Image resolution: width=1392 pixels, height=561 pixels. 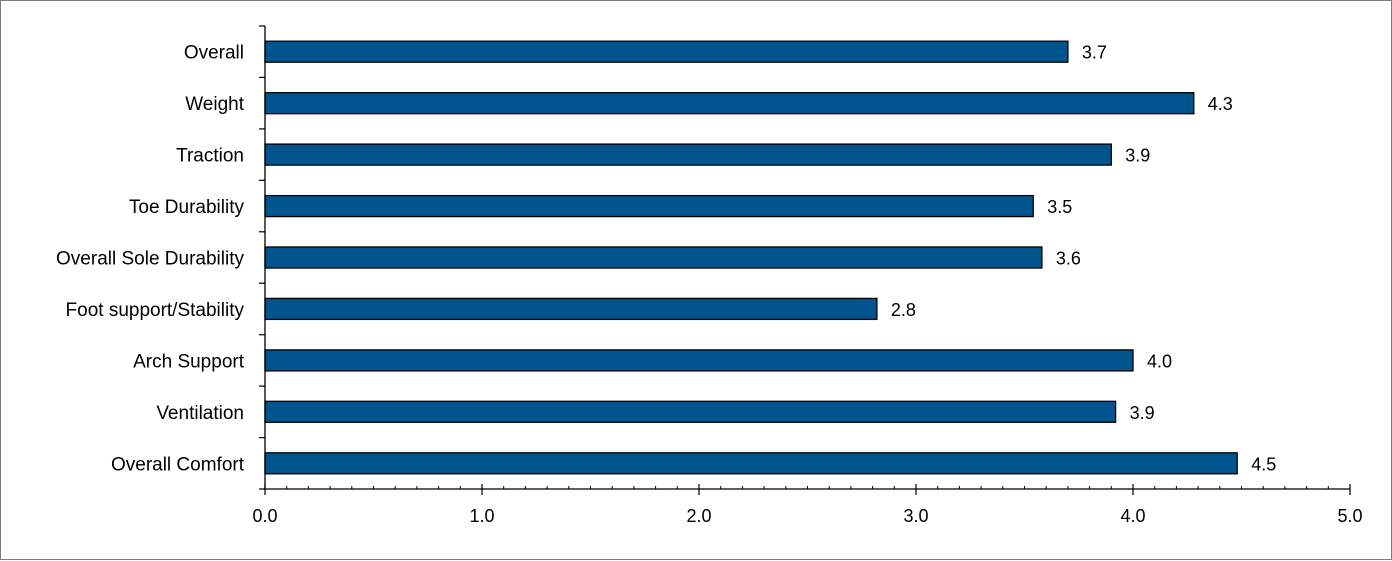 What do you see at coordinates (155, 310) in the screenshot?
I see `category-label: Foot support/Stability` at bounding box center [155, 310].